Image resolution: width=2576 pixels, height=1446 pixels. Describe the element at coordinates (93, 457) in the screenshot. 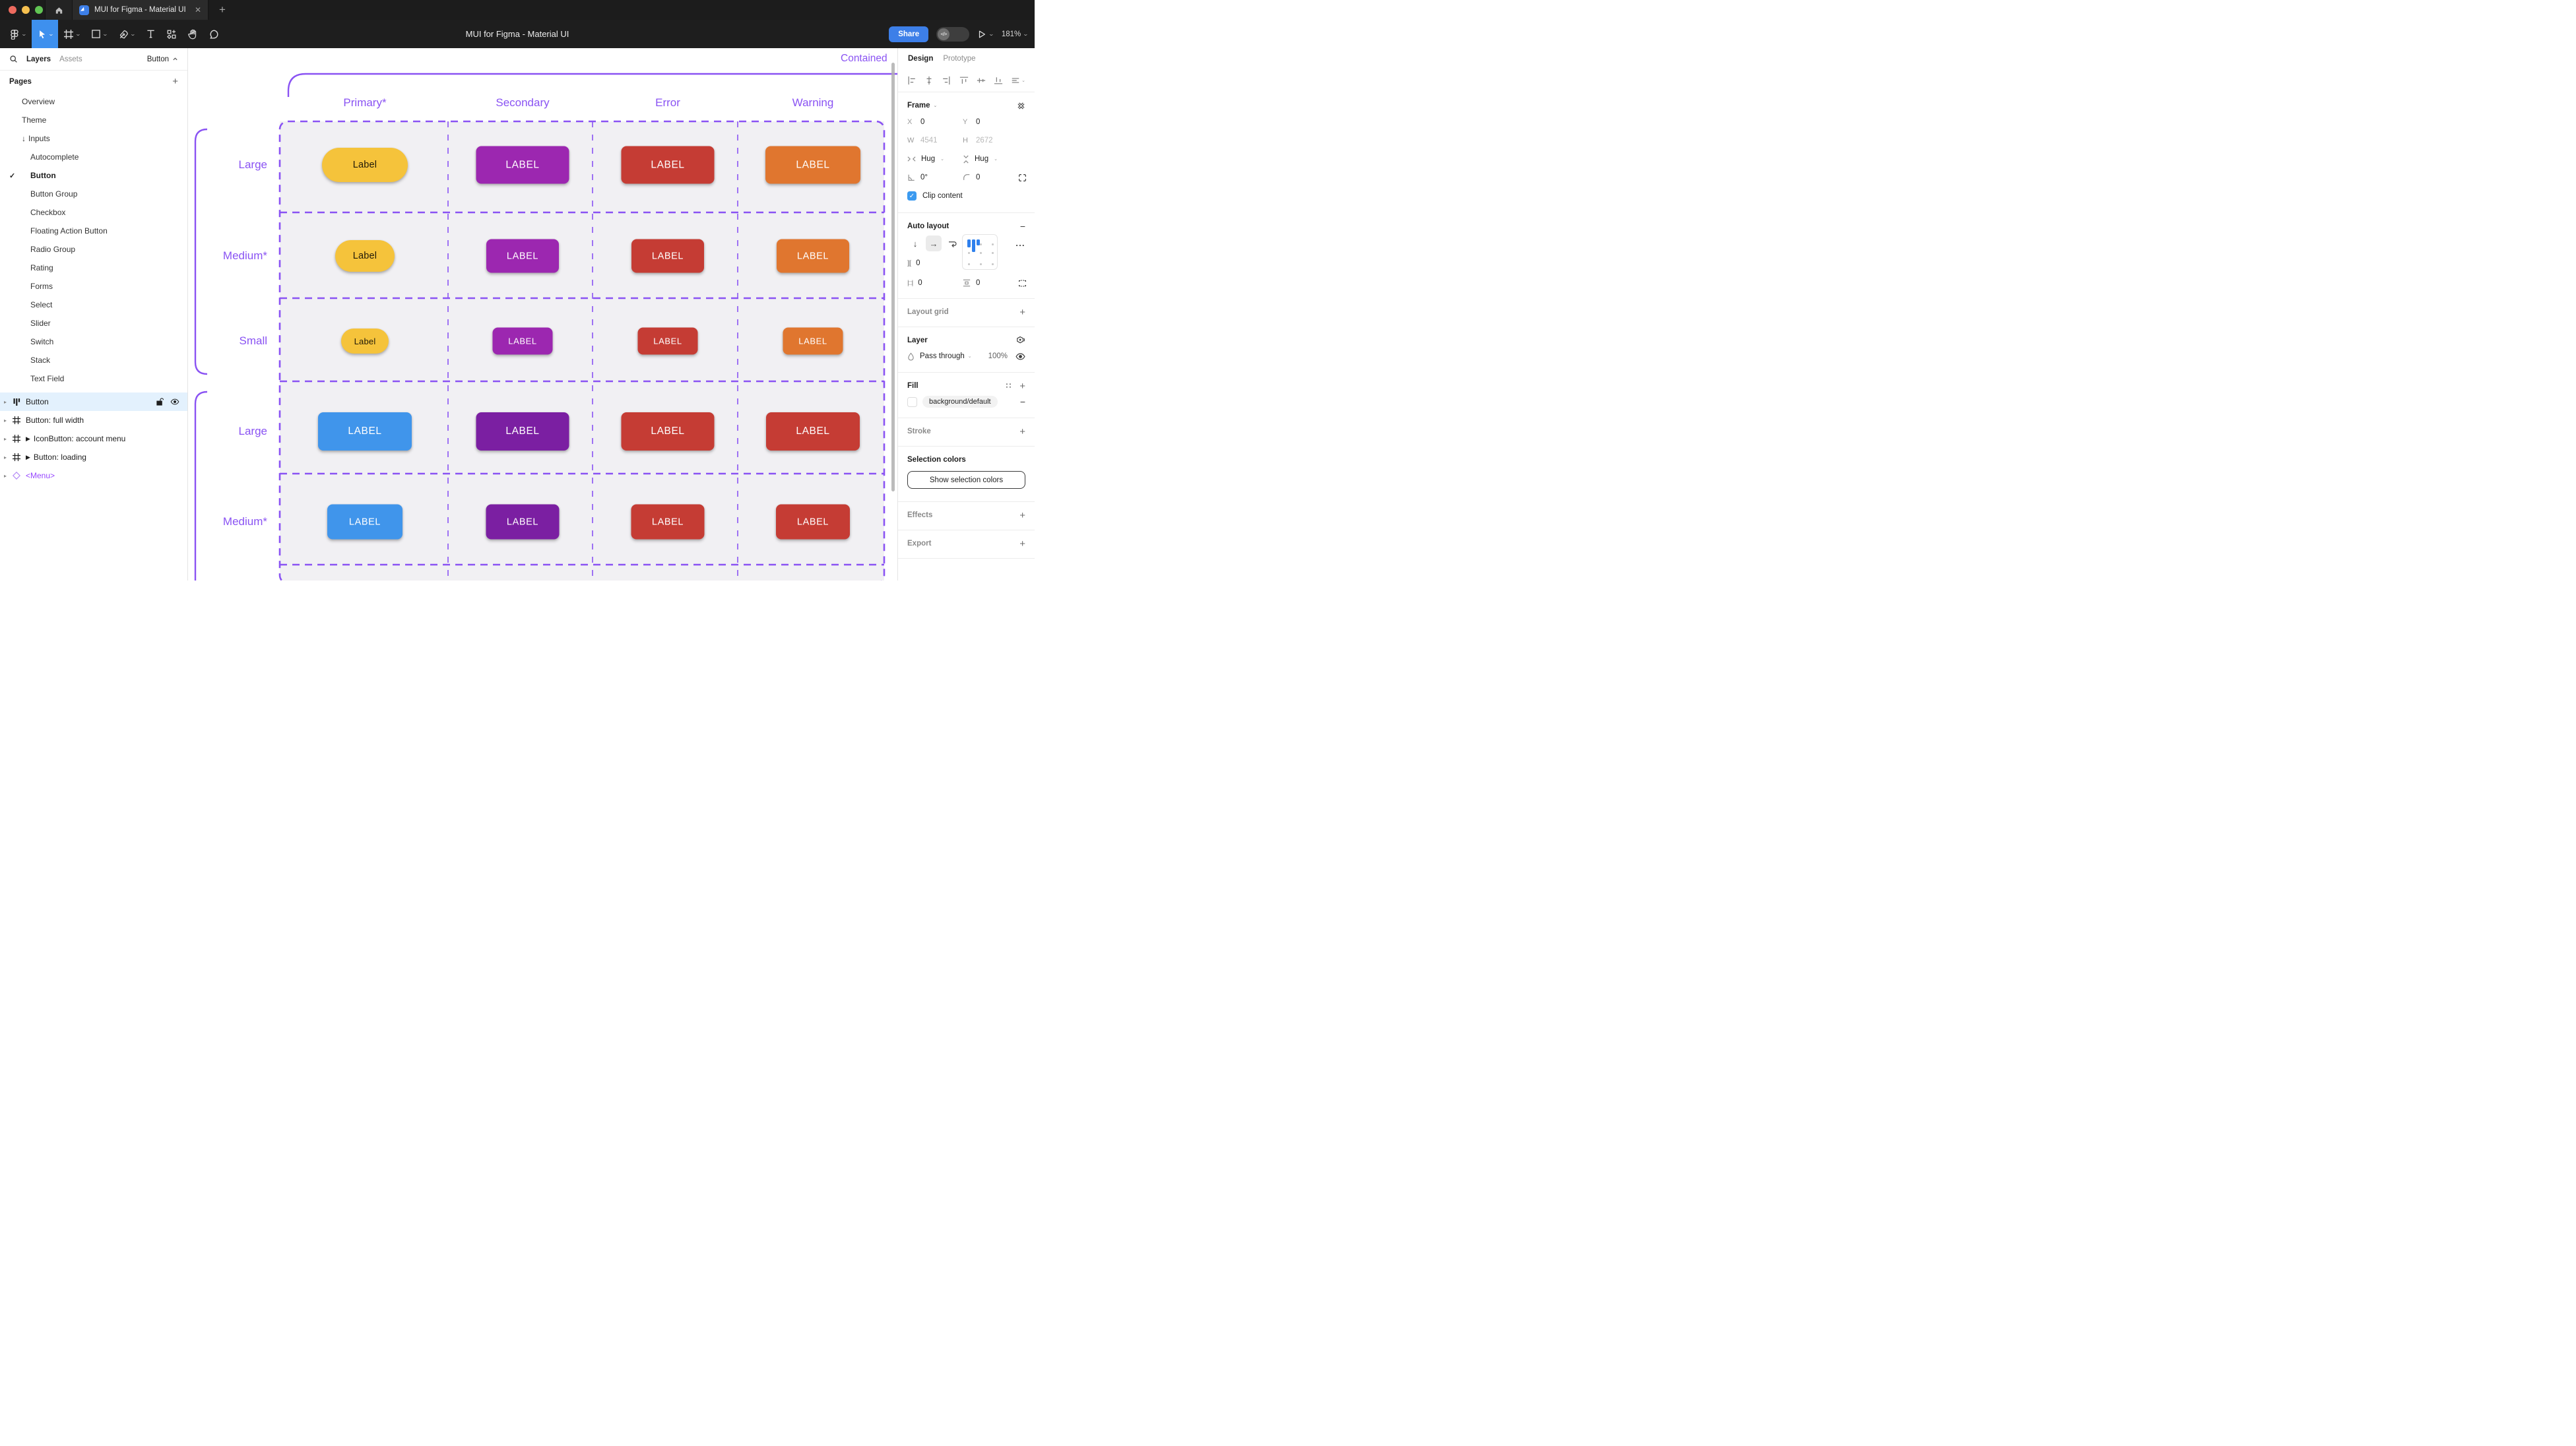

I see `layer-row-button-loading: ▸ ▶ Button: loading` at that location.